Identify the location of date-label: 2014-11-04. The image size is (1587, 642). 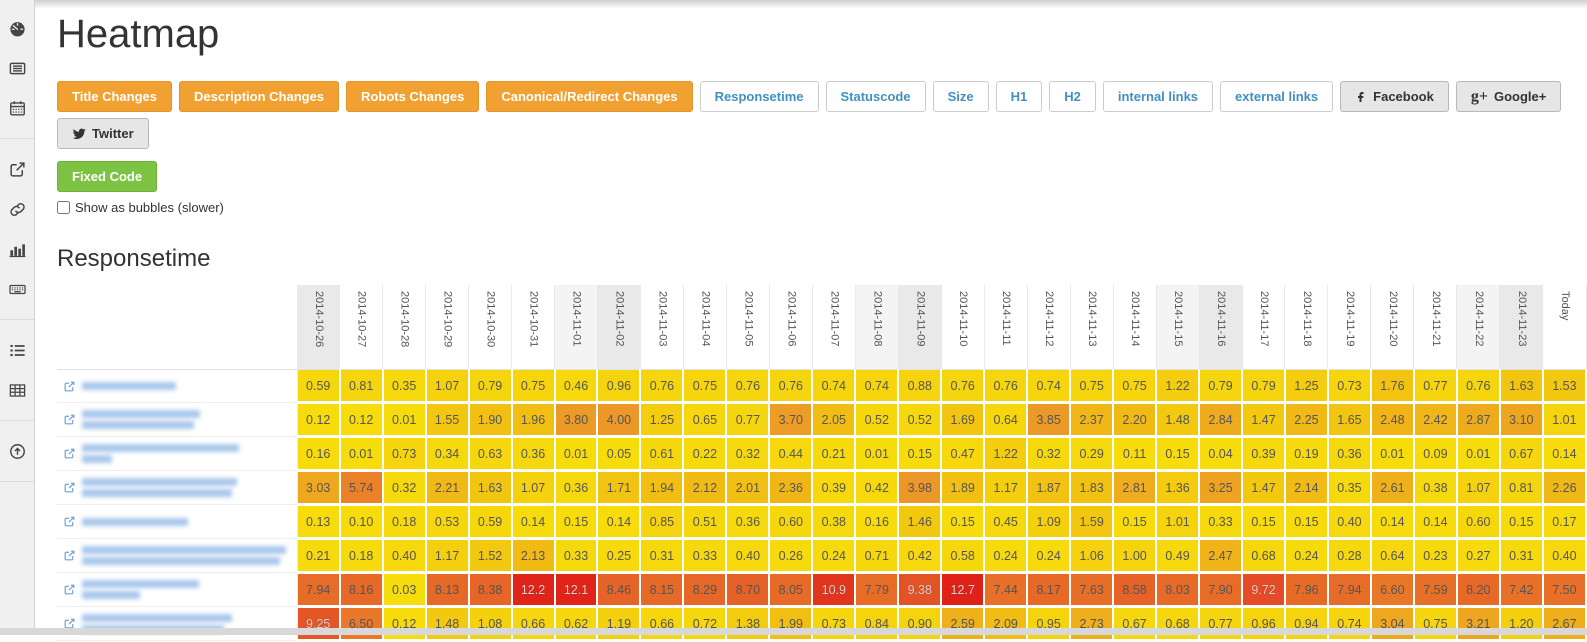
(705, 319).